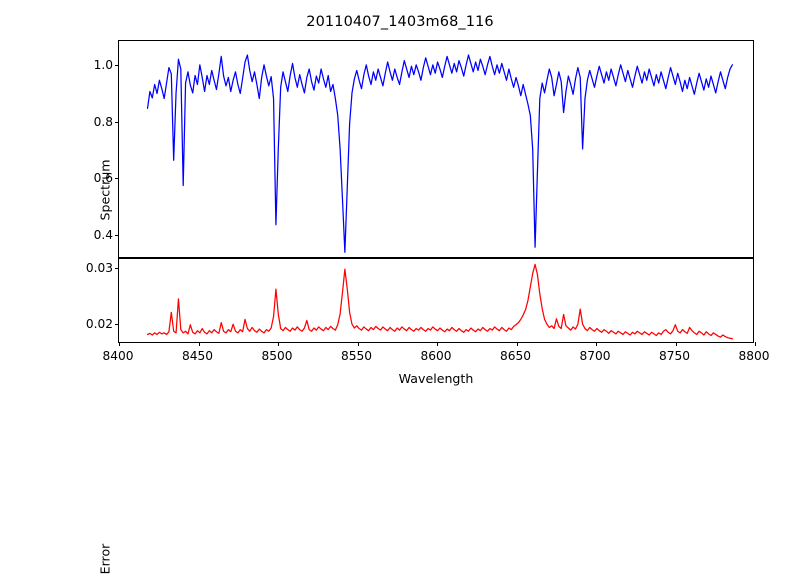 The width and height of the screenshot is (800, 574). Describe the element at coordinates (754, 356) in the screenshot. I see `wavelength-tick-label: 8800` at that location.